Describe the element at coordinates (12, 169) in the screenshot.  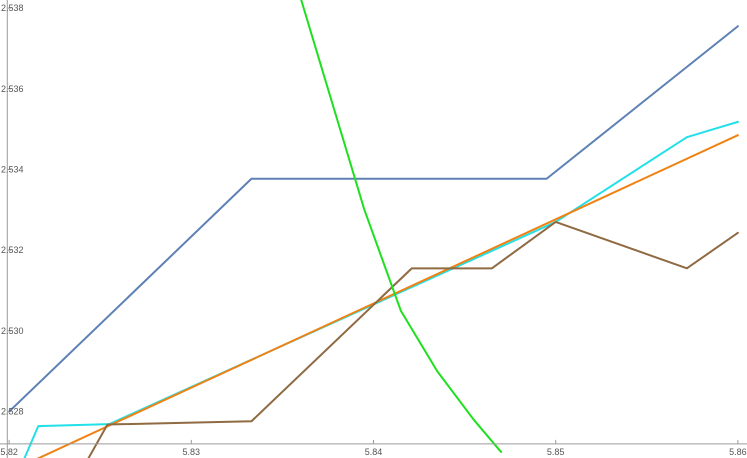
I see `y-tick-label: 2.534` at that location.